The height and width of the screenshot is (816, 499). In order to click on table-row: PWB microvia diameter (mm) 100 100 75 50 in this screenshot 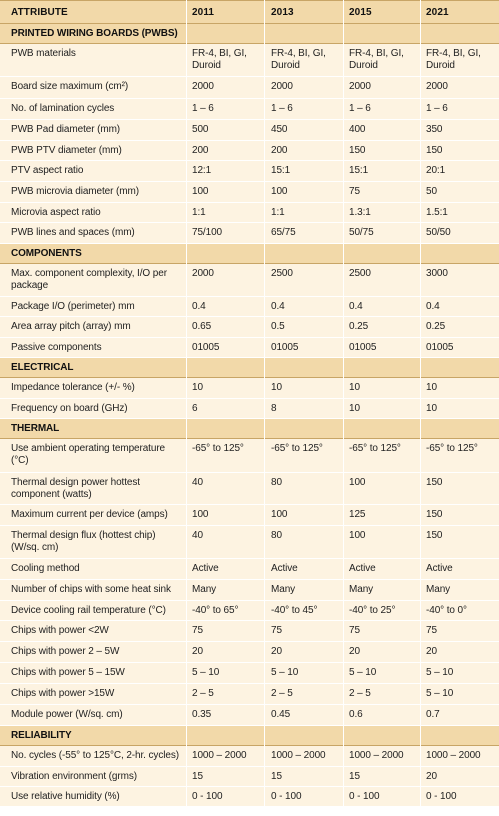, I will do `click(249, 192)`.